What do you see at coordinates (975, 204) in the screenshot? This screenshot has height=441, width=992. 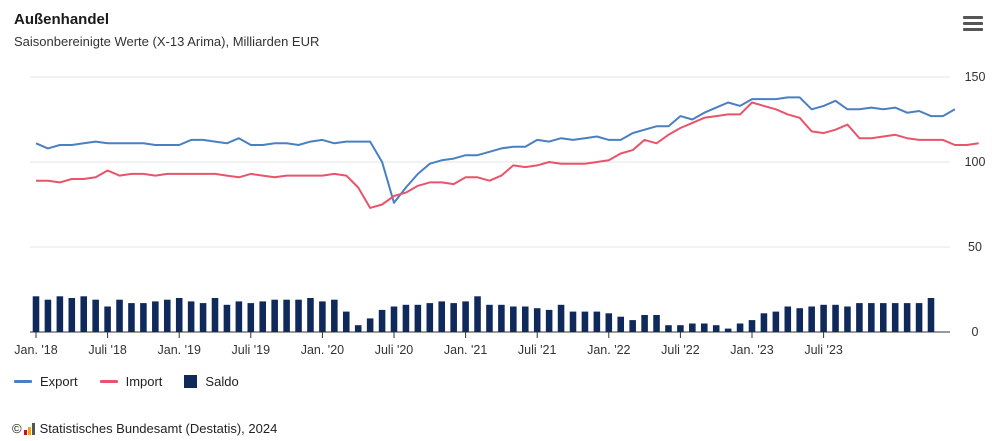 I see `y-axis-ticks: 0 50 100 150` at bounding box center [975, 204].